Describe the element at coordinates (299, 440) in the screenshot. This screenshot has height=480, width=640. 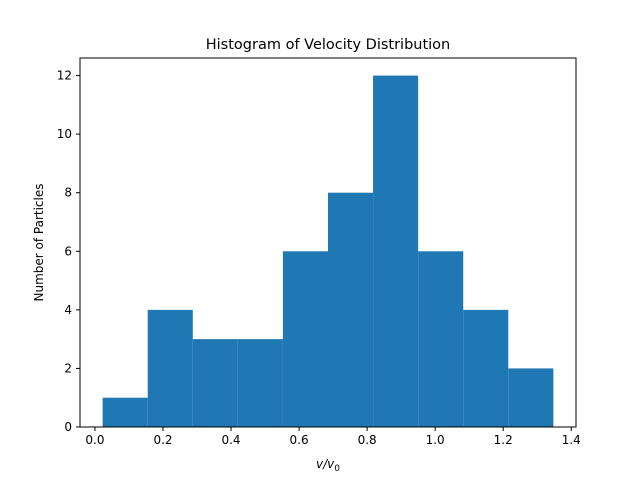
I see `x-tick-label: 0.6` at that location.